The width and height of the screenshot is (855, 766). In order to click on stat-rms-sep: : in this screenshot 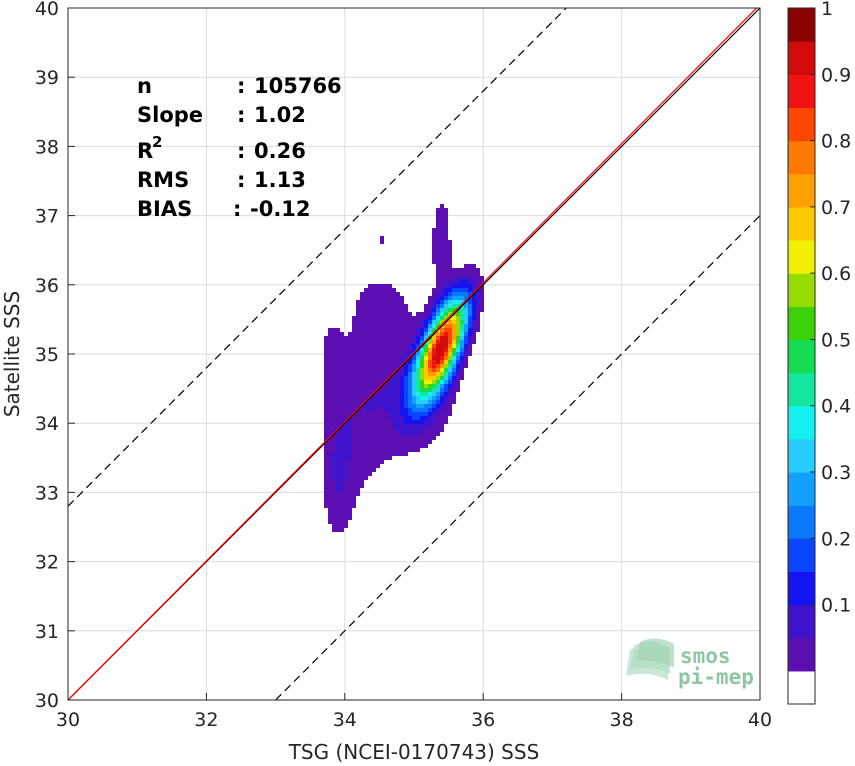, I will do `click(241, 180)`.